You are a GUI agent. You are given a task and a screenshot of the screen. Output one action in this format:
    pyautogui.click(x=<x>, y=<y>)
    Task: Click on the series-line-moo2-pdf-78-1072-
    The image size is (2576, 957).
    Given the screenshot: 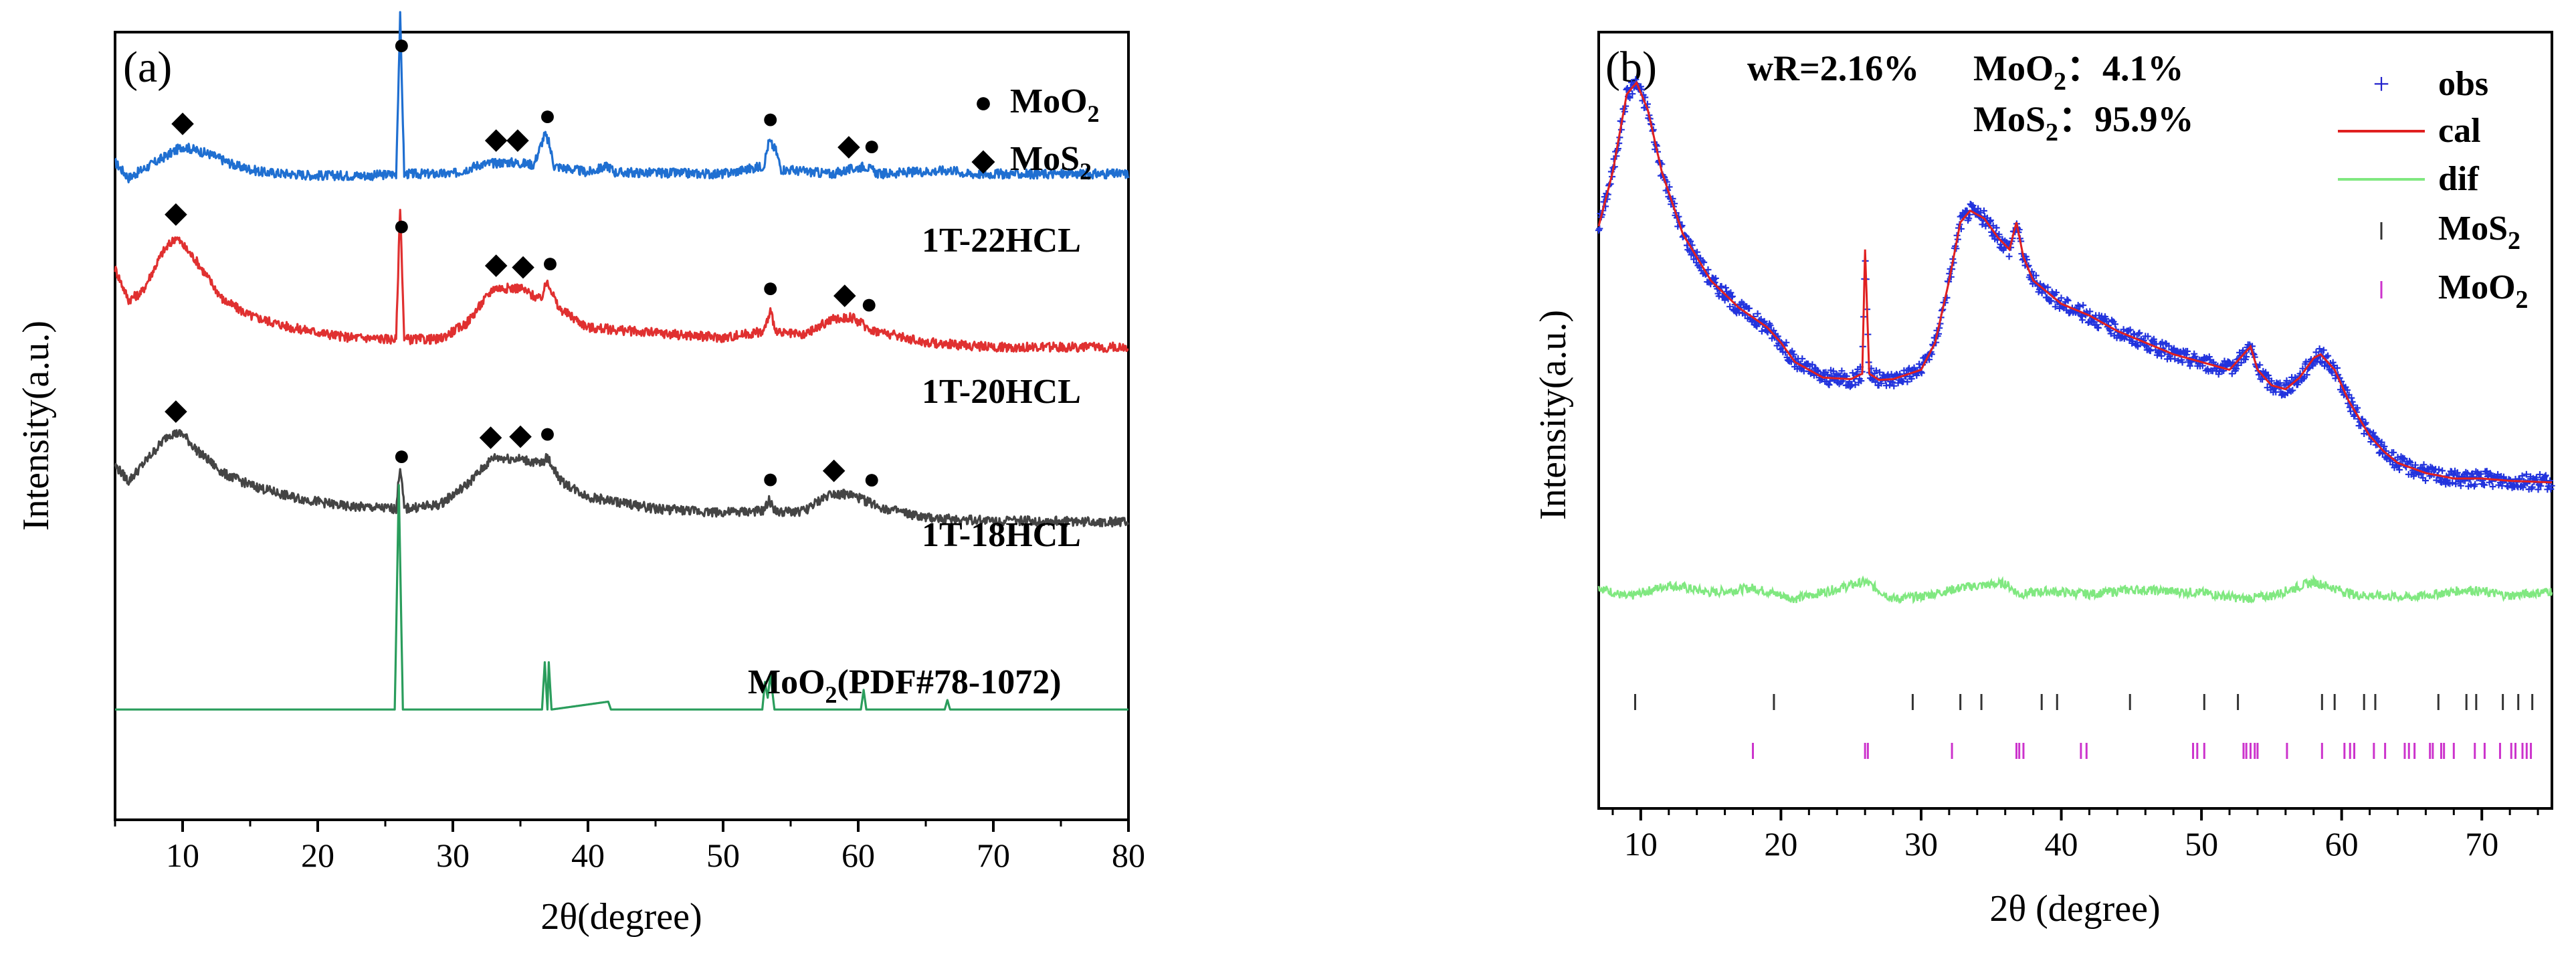 What is the action you would take?
    pyautogui.click(x=621, y=597)
    